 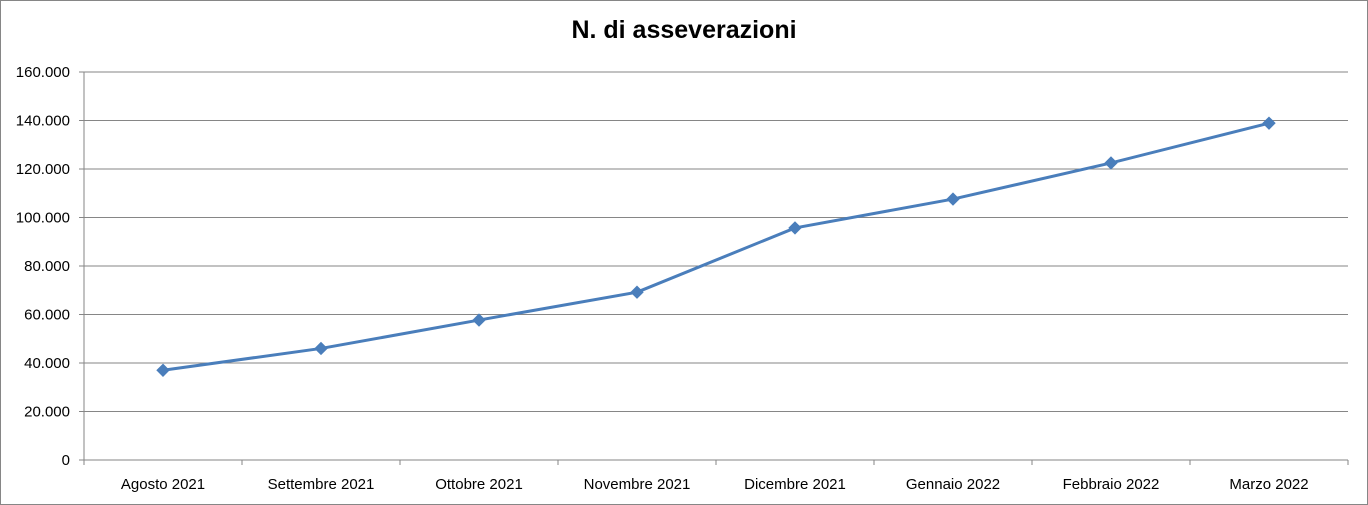 I want to click on chart-title: N. di asseverazioni, so click(x=684, y=30).